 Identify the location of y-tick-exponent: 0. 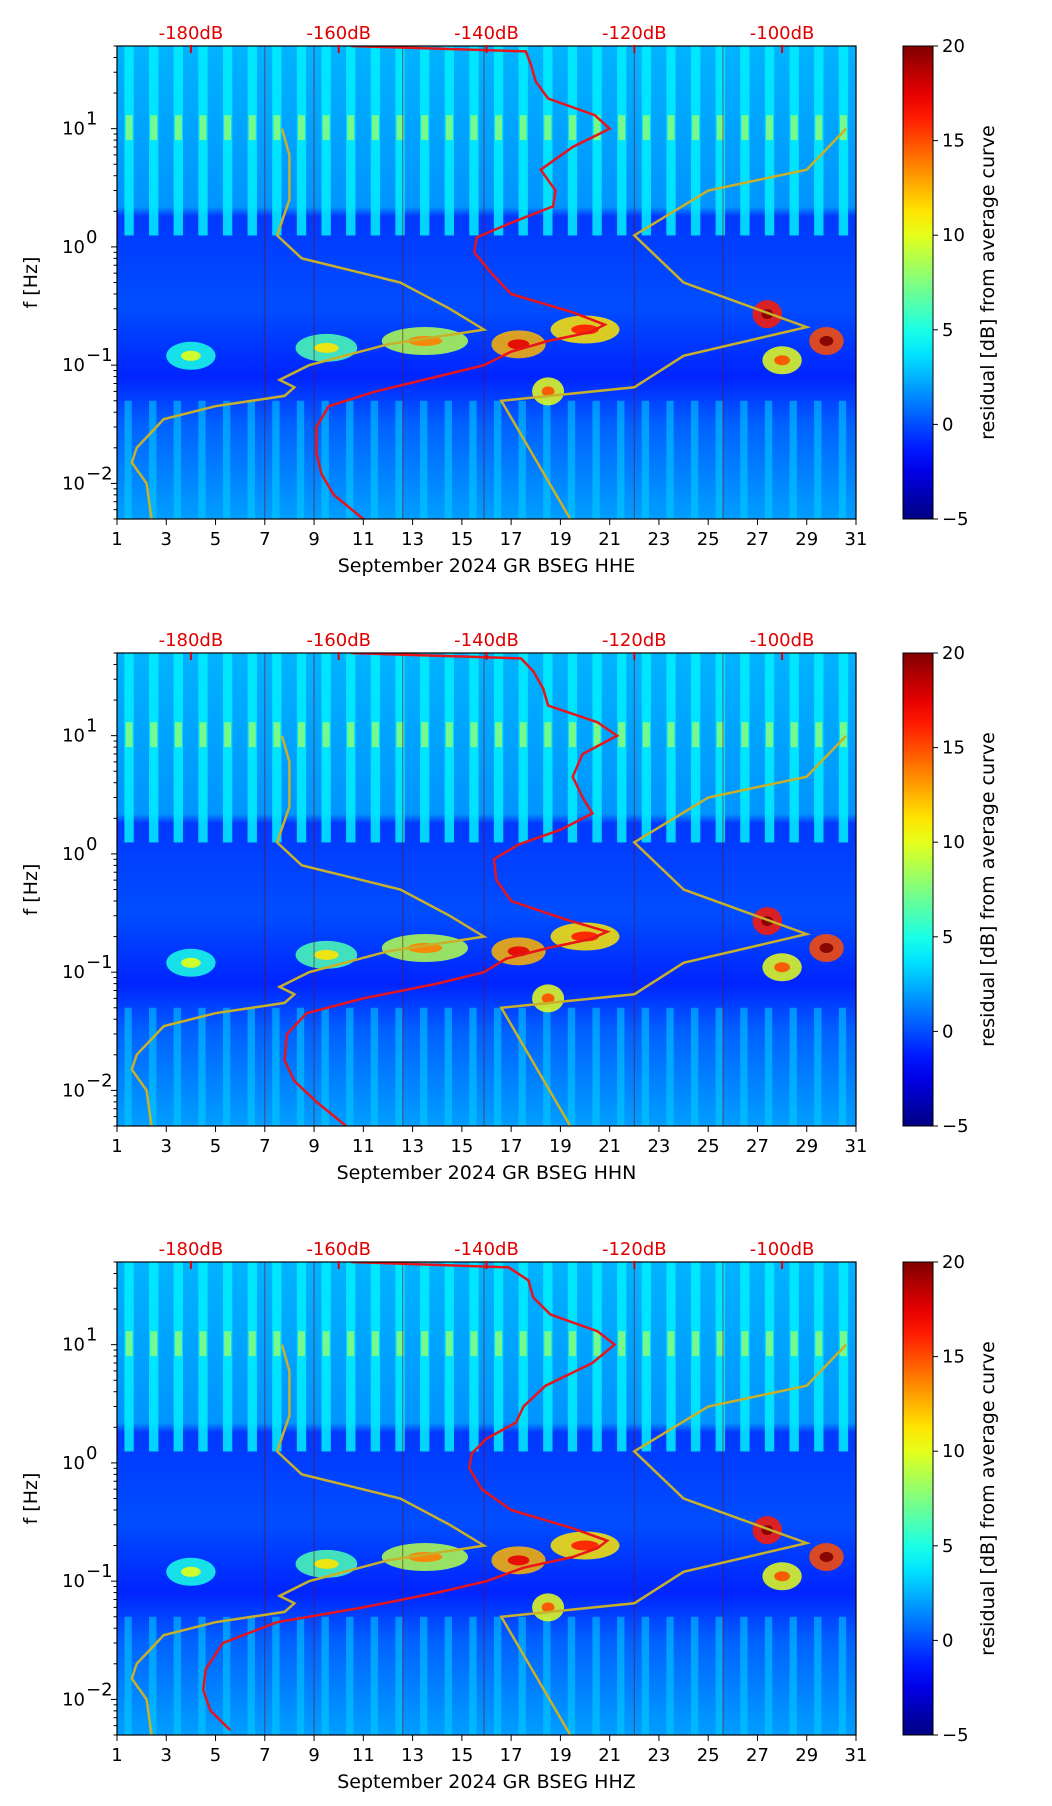
(91, 1453).